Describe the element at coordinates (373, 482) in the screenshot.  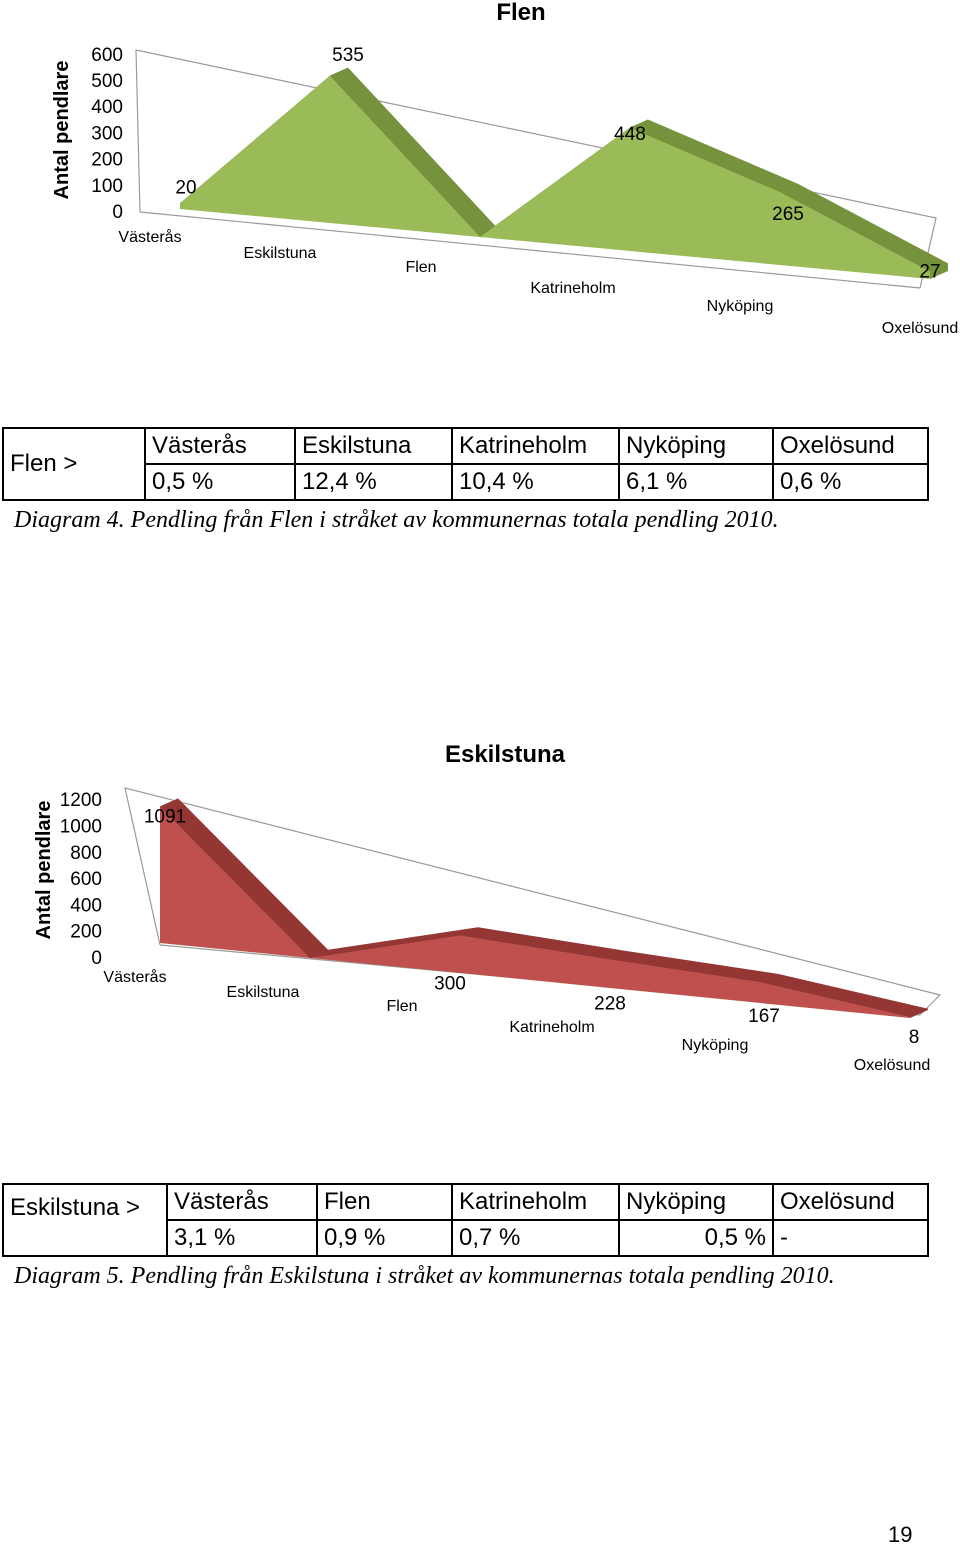
I see `table-cell: 12,4 %` at that location.